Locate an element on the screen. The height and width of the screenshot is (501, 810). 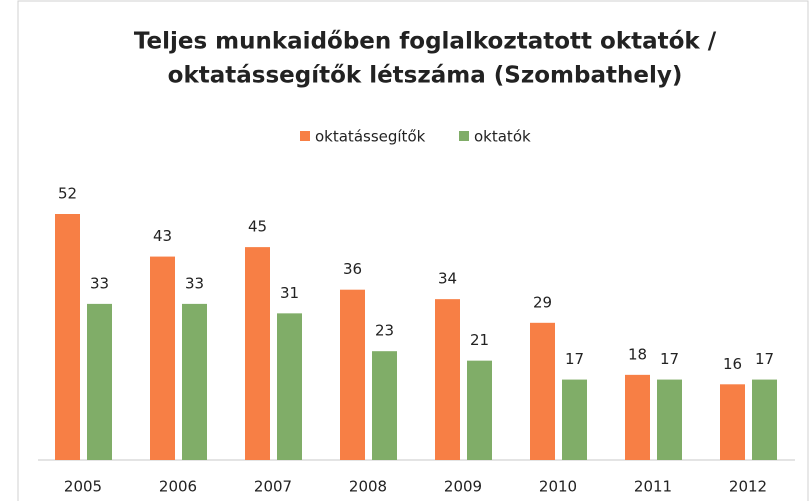
data-label: 29 is located at coordinates (542, 302).